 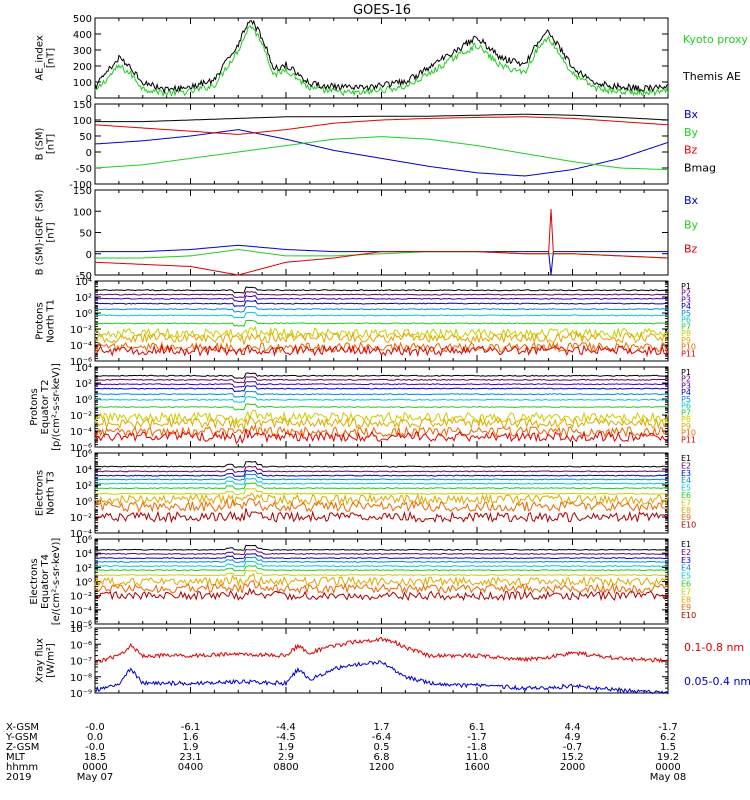 I want to click on y-tick-label: 50, so click(x=85, y=137).